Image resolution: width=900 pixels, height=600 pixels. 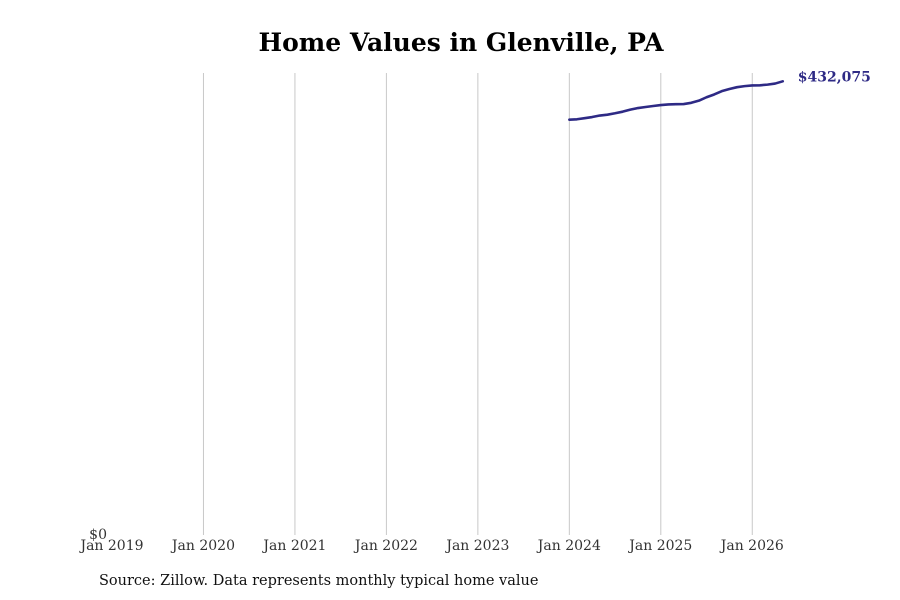 I want to click on x-tick-label: Jan 2026, so click(x=751, y=546).